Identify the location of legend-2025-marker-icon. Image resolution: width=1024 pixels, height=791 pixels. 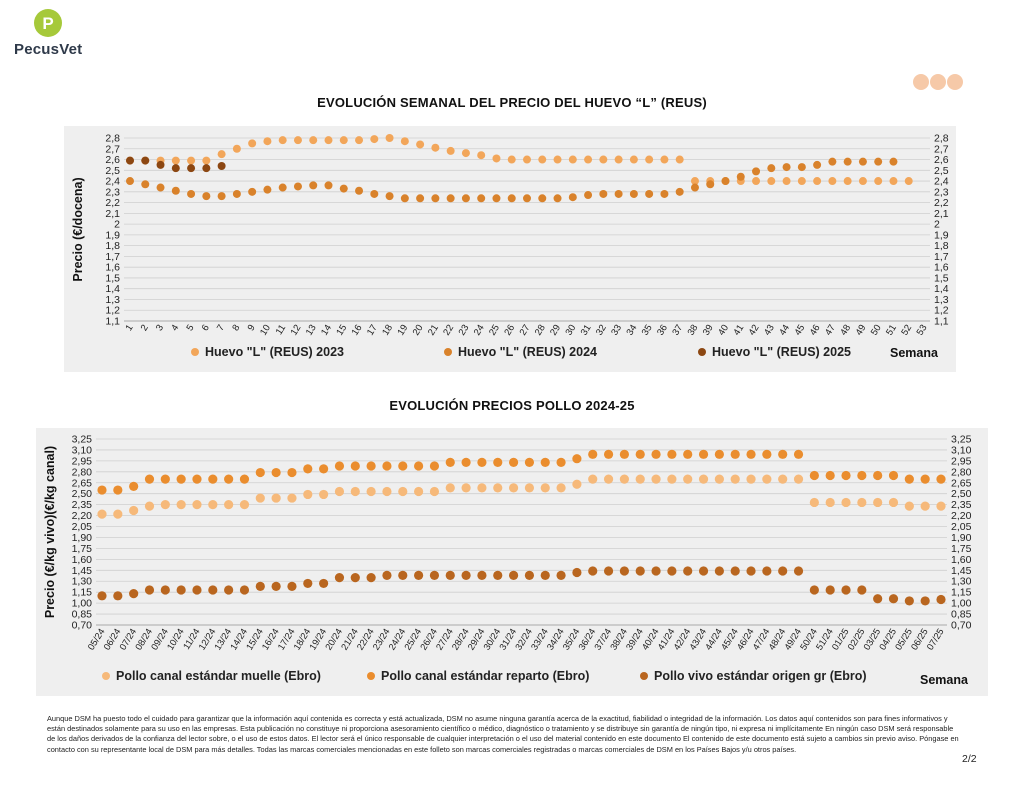
(702, 352).